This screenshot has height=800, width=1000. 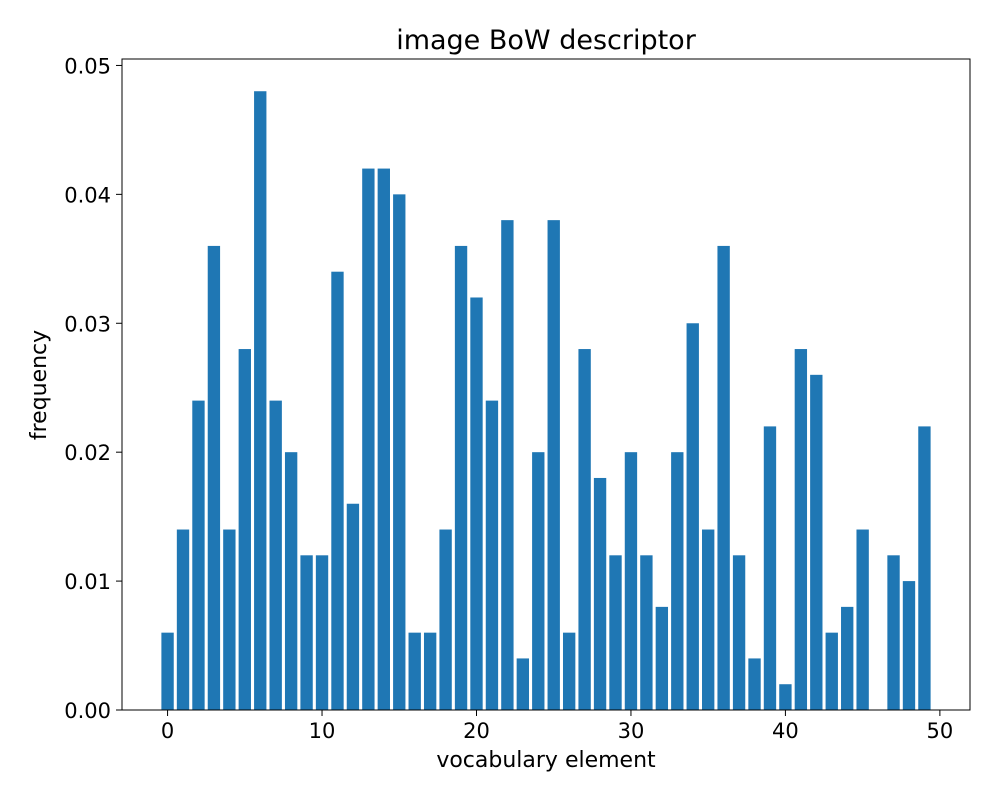 What do you see at coordinates (39, 385) in the screenshot?
I see `y-axis-label: frequency` at bounding box center [39, 385].